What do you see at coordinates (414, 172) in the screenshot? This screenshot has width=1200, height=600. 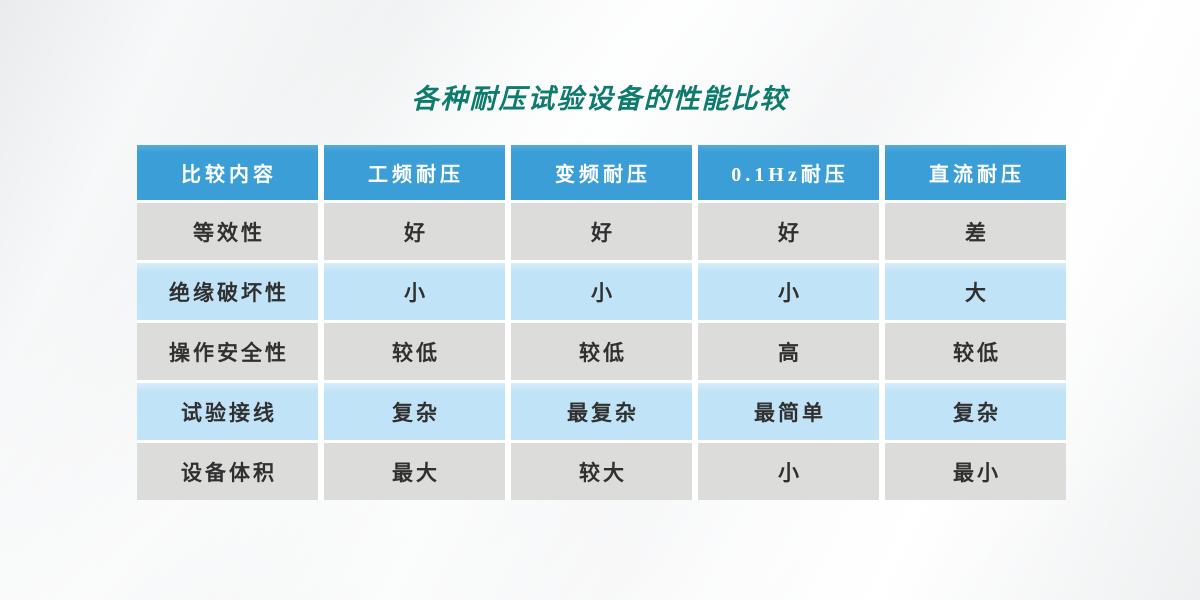 I see `table-header-power-frequency: 工频耐压` at bounding box center [414, 172].